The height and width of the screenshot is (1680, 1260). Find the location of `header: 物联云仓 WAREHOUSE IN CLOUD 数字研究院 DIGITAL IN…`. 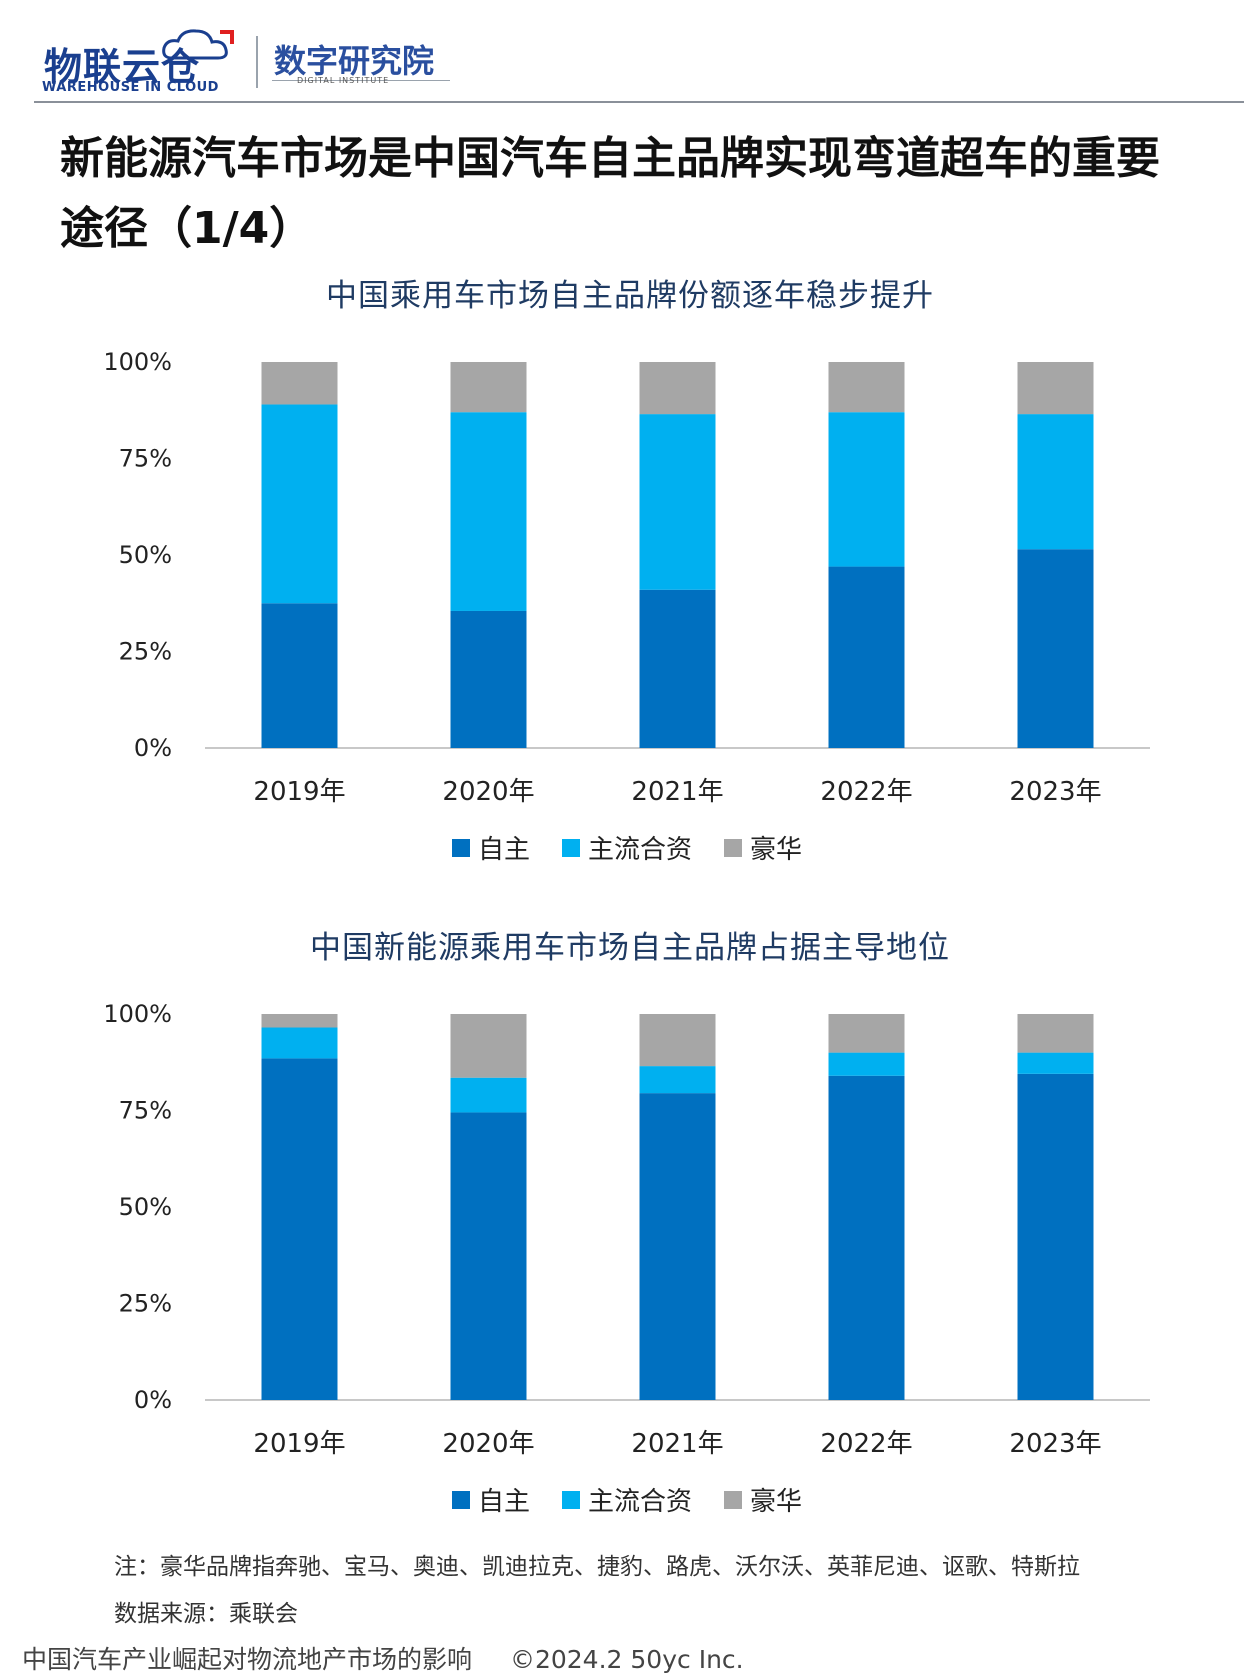

header: 物联云仓 WAREHOUSE IN CLOUD 数字研究院 DIGITAL IN… is located at coordinates (639, 65).